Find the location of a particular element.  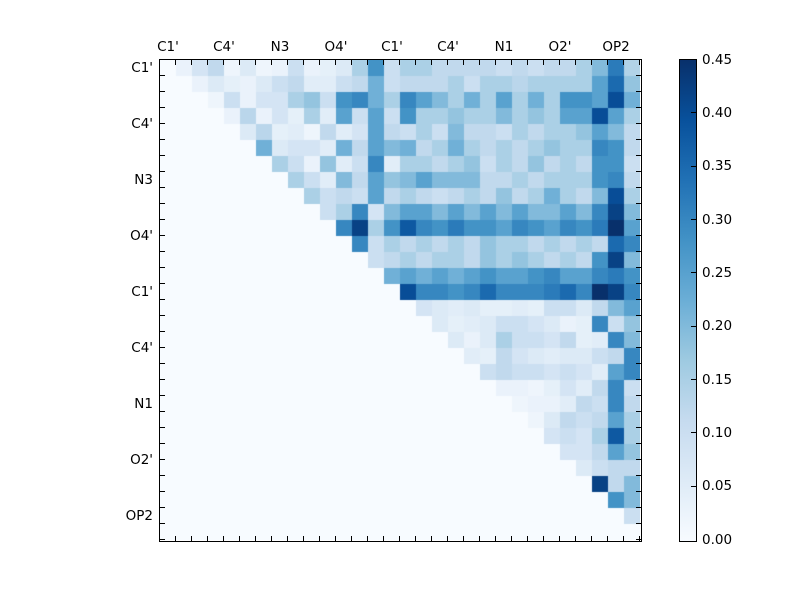

colorbar-gradient is located at coordinates (687, 300).